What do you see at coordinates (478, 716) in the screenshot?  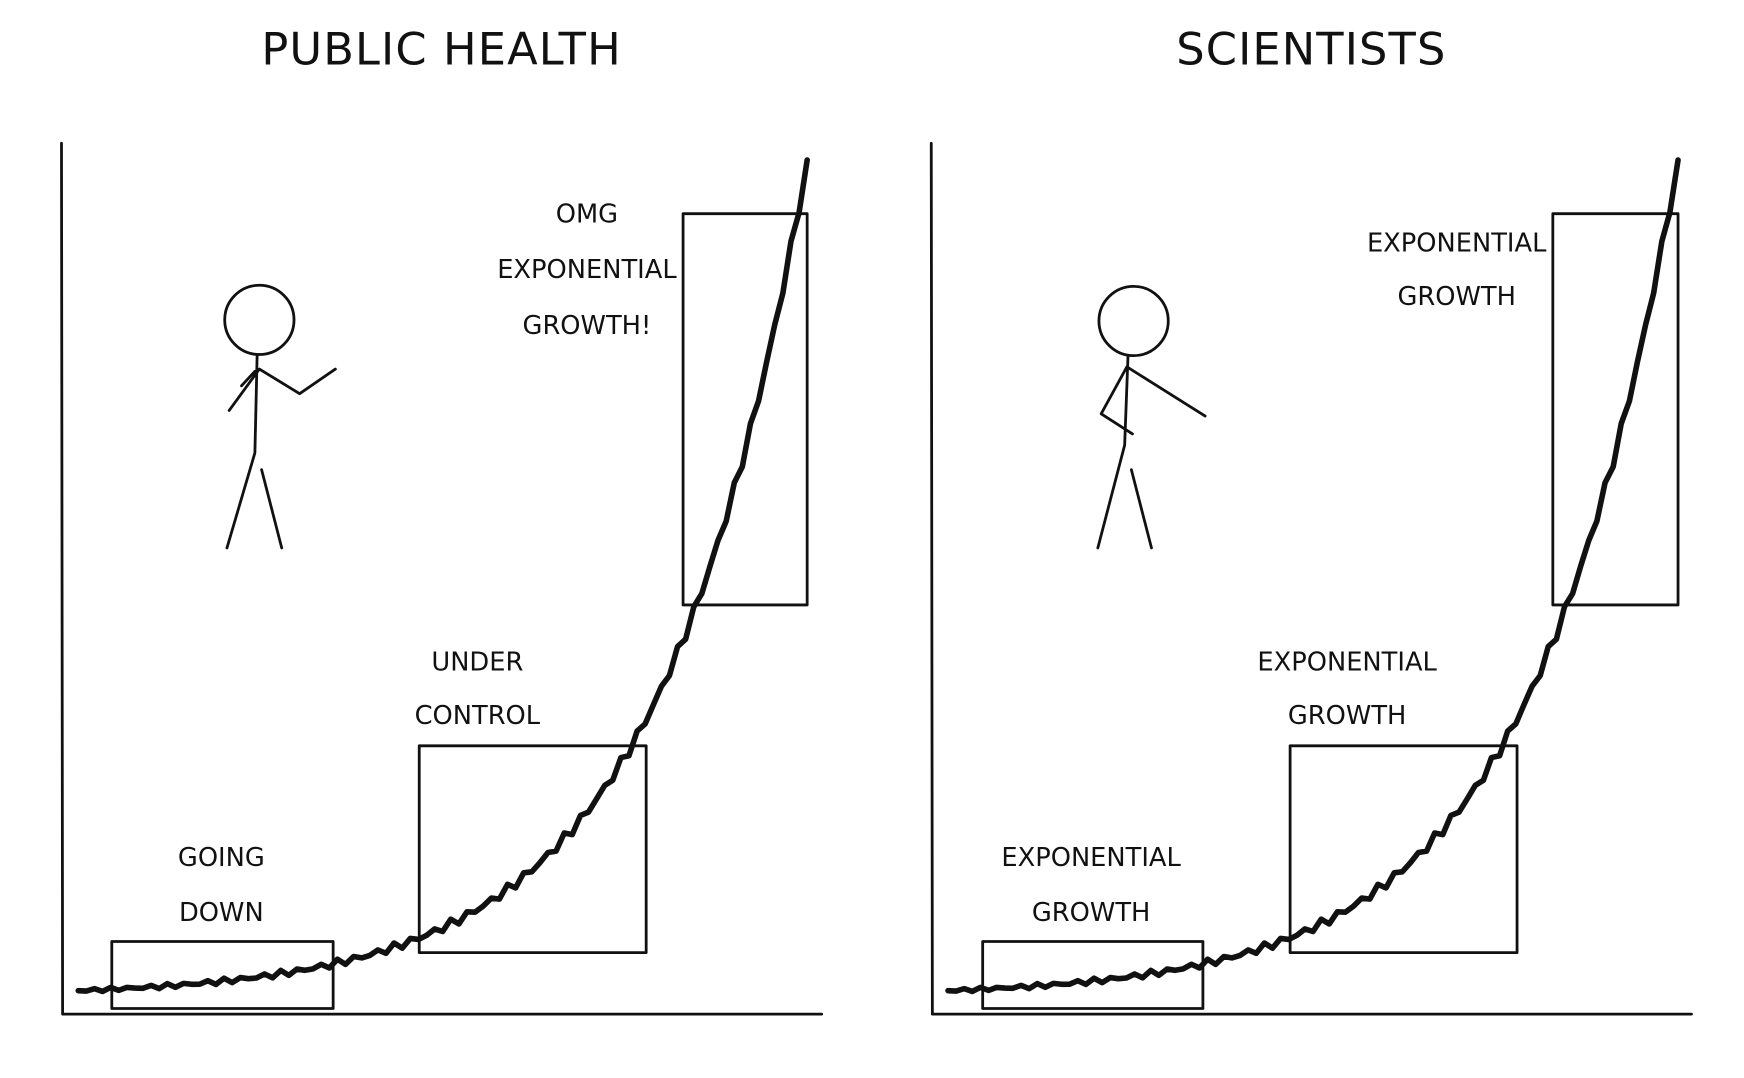 I see `label: CONTROL` at bounding box center [478, 716].